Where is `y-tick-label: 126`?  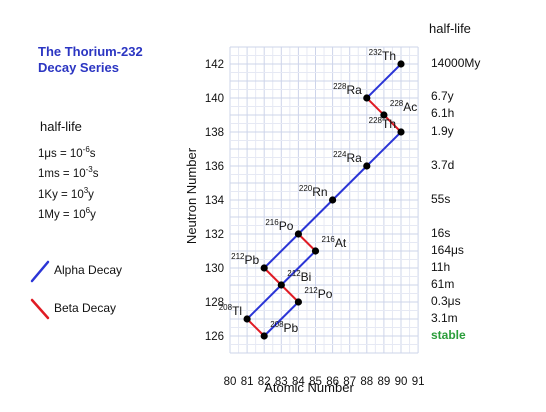 y-tick-label: 126 is located at coordinates (214, 337).